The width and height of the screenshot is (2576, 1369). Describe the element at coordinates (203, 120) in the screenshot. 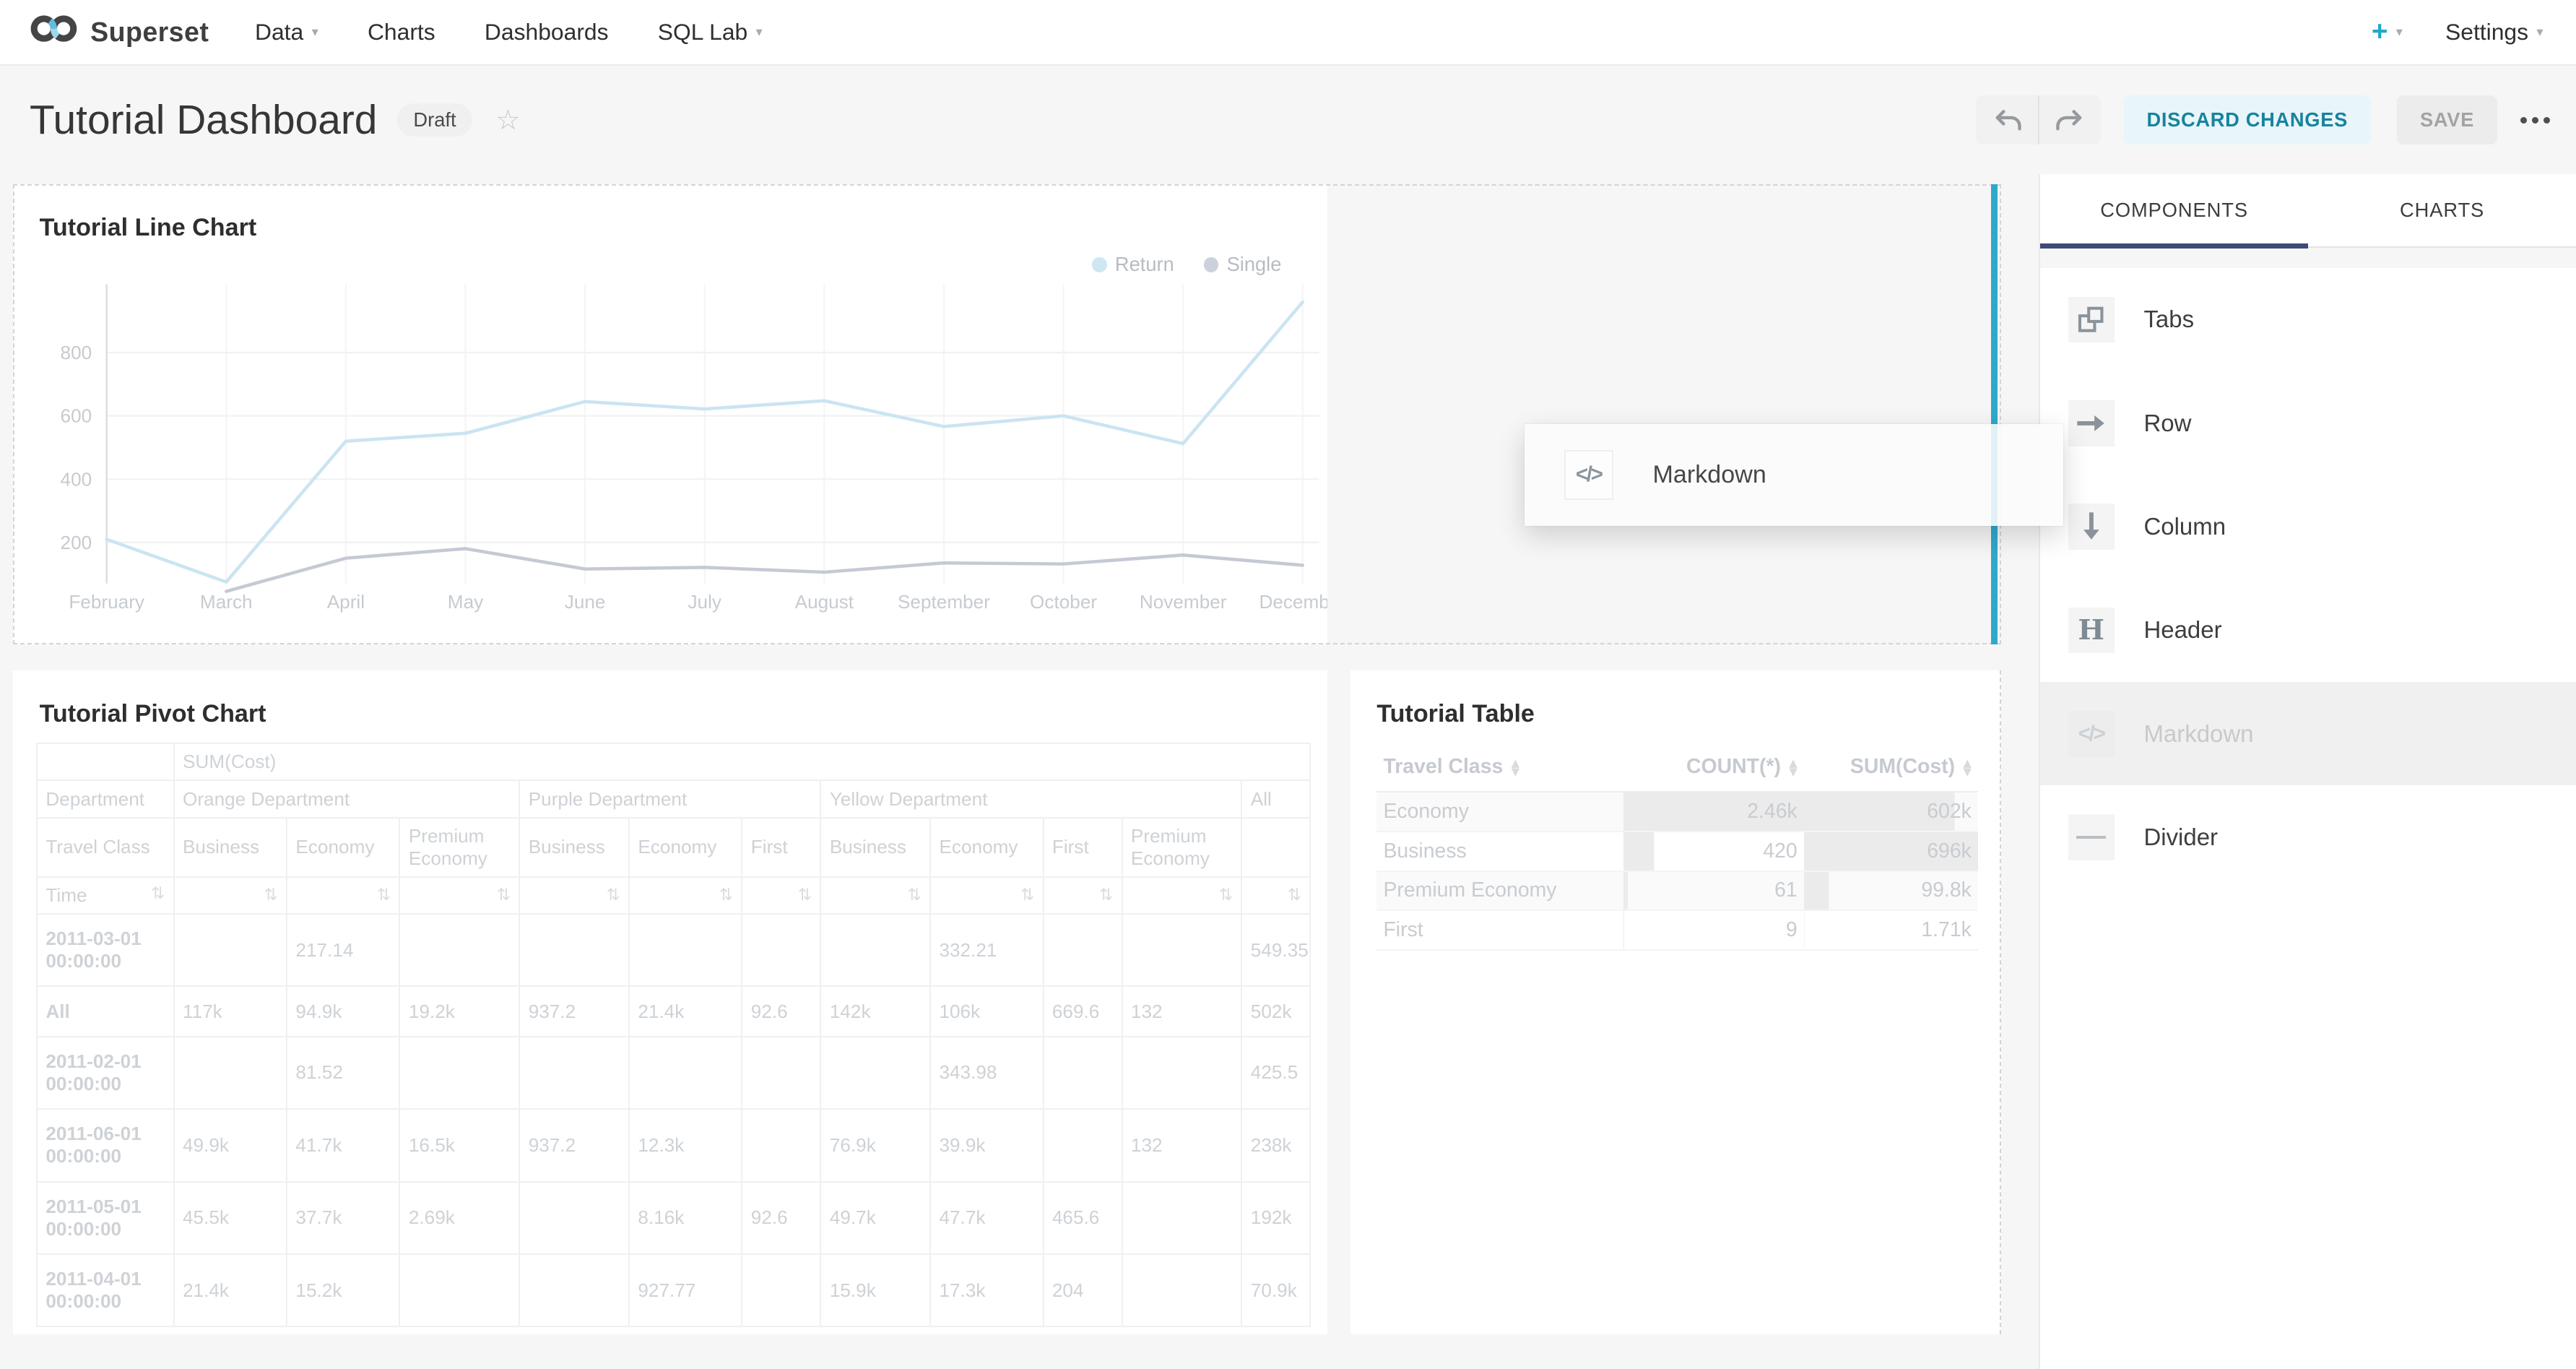

I see `dashboard-title: Tutorial Dashboard` at that location.